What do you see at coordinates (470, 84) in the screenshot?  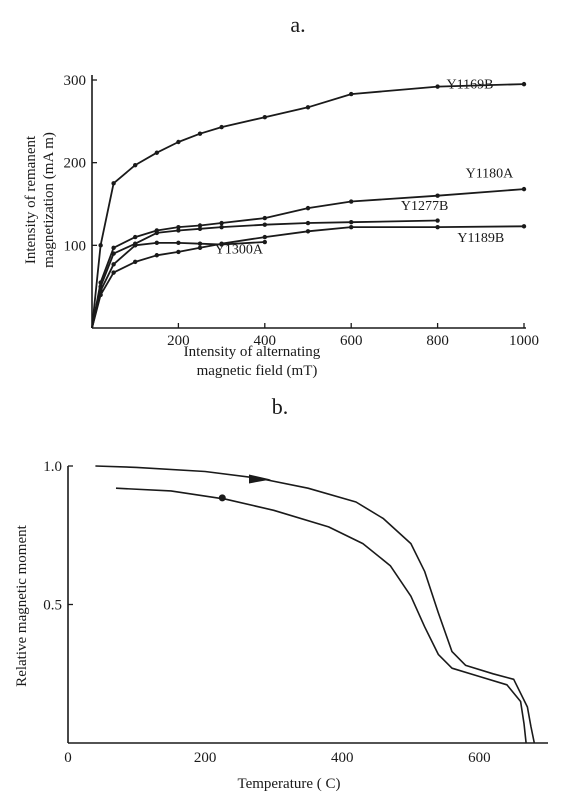 I see `series-label: Y1169B` at bounding box center [470, 84].